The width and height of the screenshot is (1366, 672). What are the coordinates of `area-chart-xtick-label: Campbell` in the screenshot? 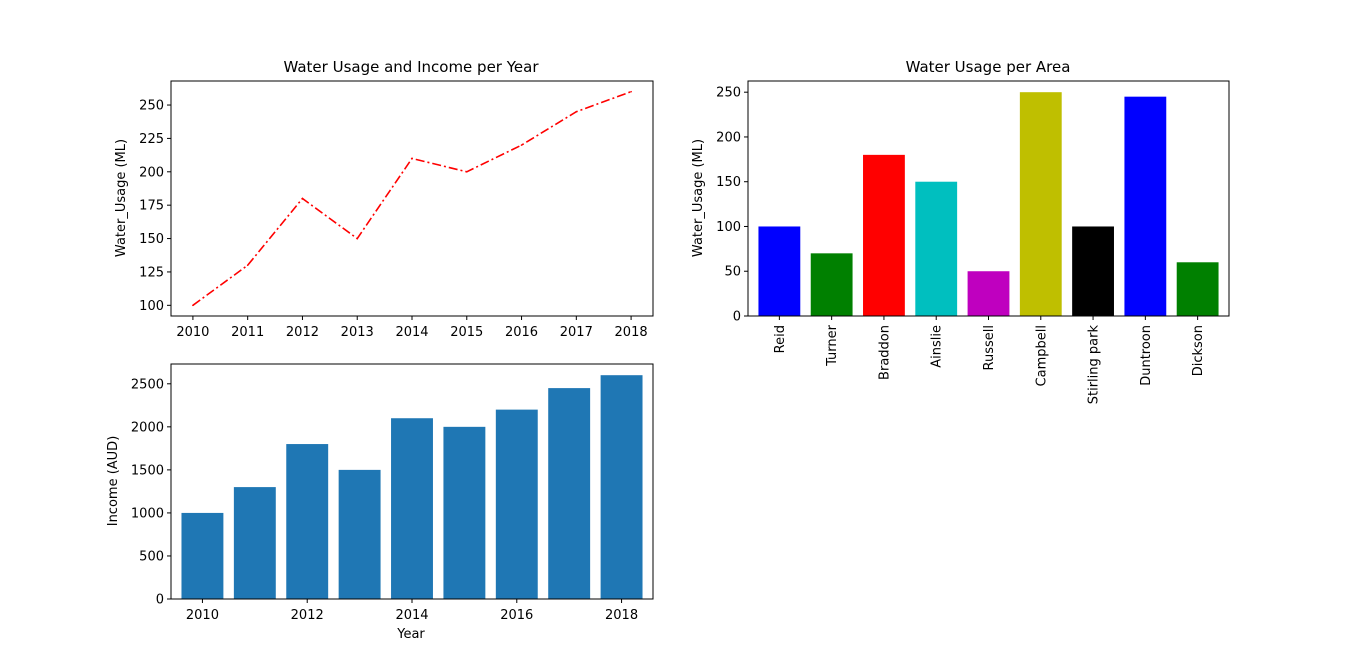 It's located at (1041, 355).